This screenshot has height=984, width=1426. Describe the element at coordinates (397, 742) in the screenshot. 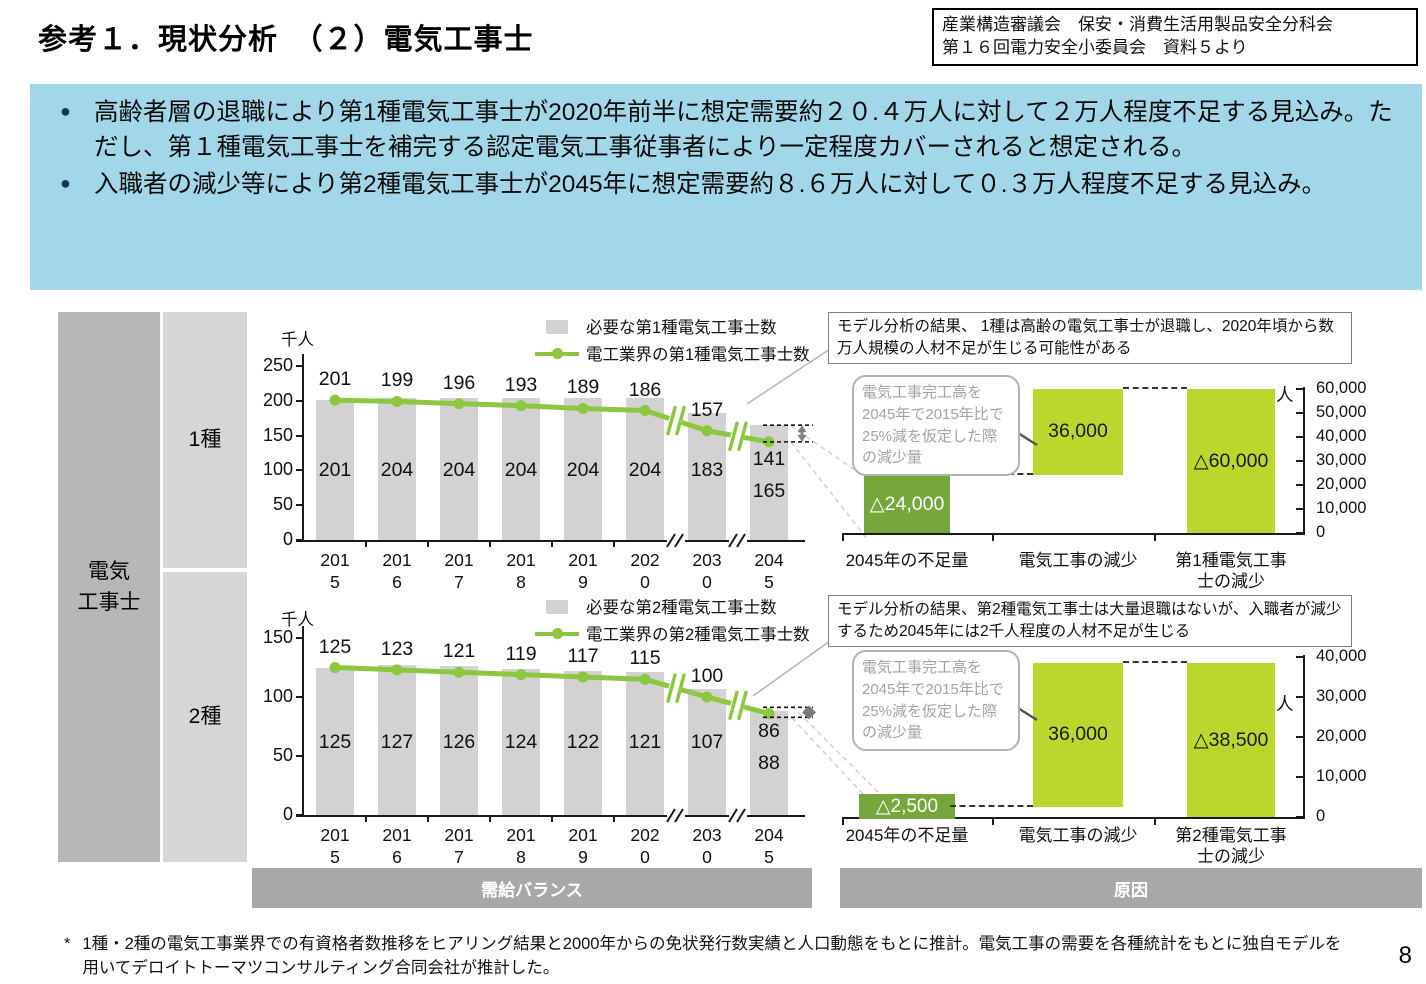

I see `bar-value-label: 127` at that location.